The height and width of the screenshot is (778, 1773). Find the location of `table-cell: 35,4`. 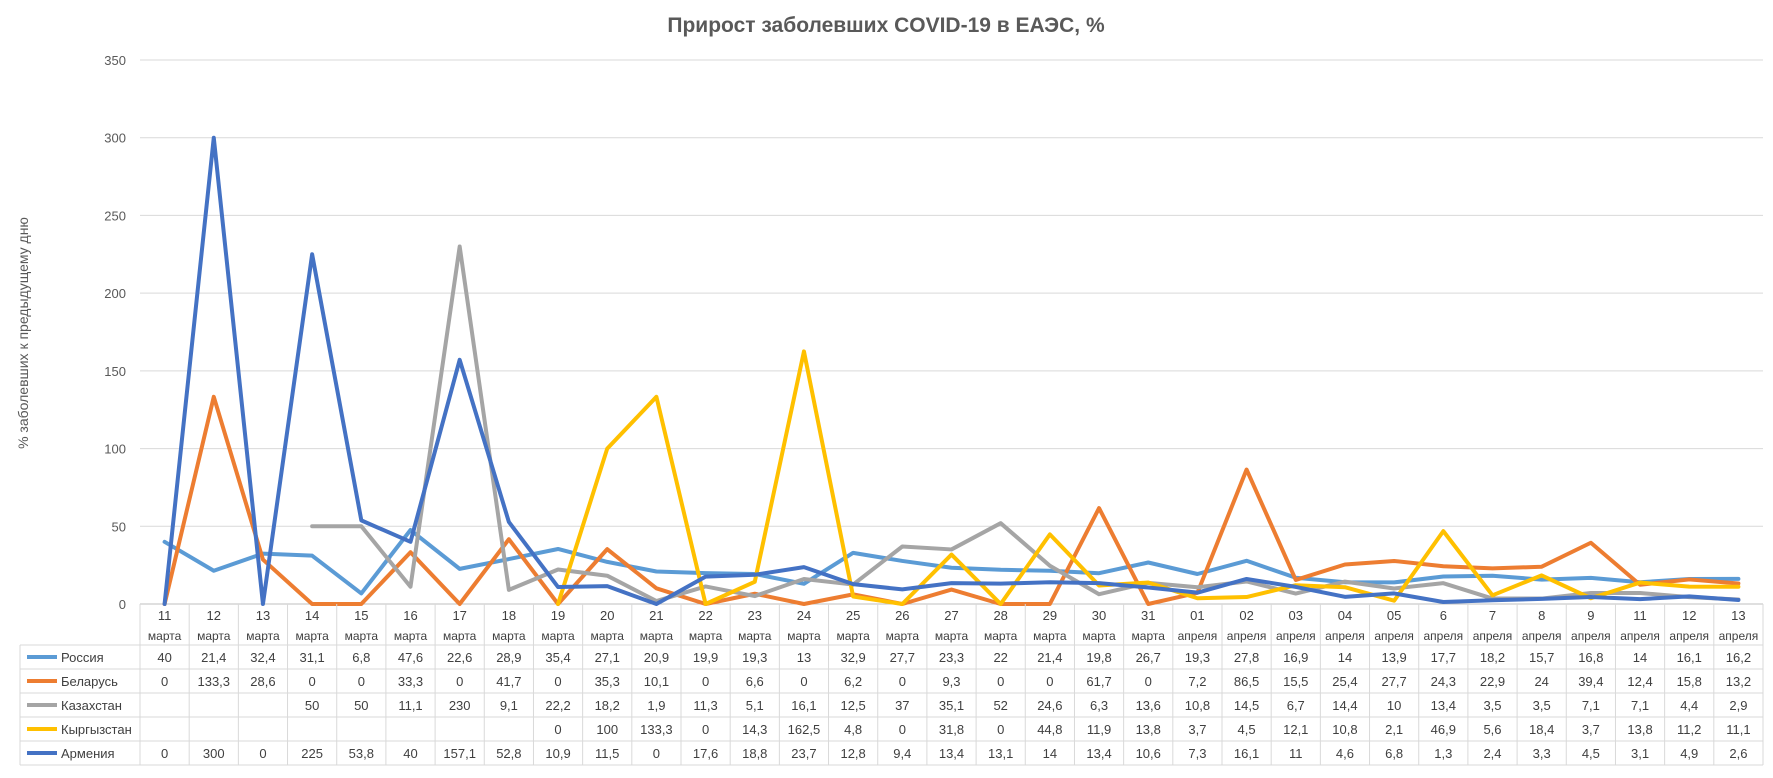

table-cell: 35,4 is located at coordinates (557, 657).